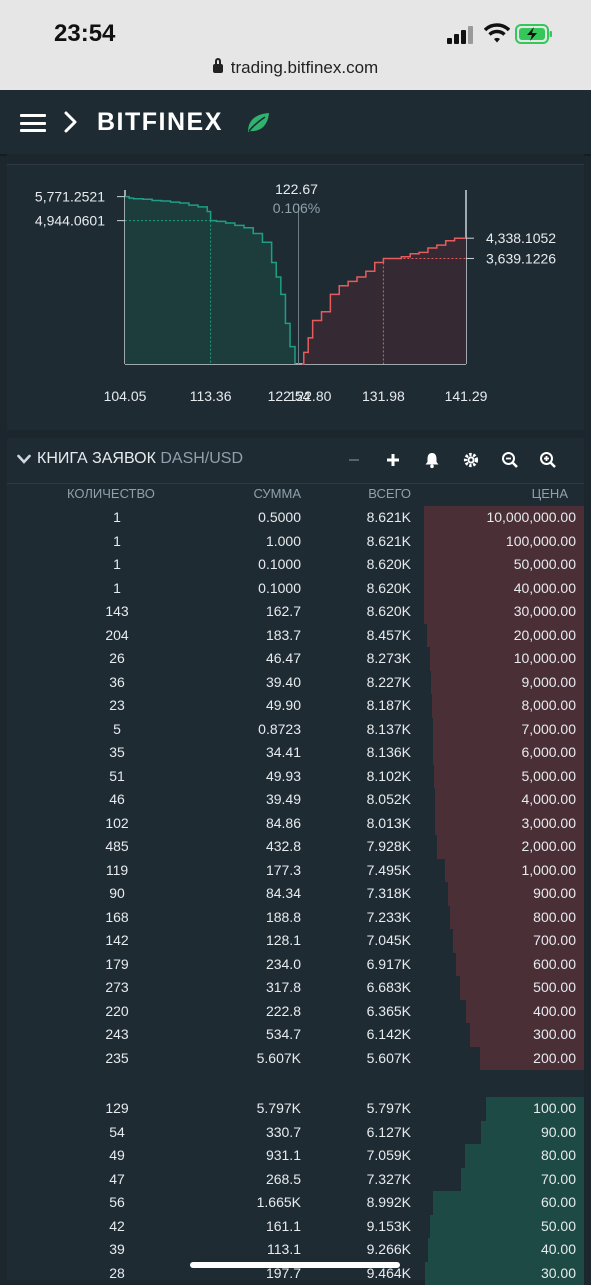  Describe the element at coordinates (497, 33) in the screenshot. I see `wifi-icon` at that location.